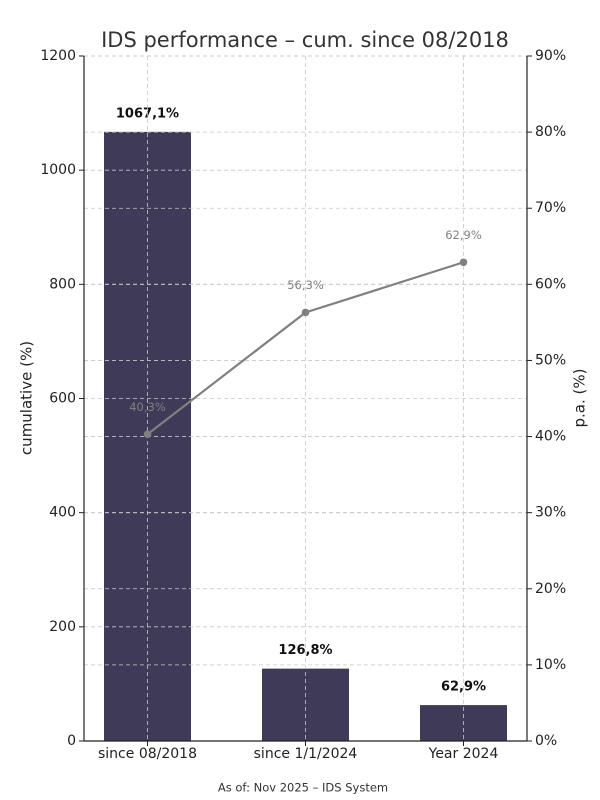  What do you see at coordinates (546, 741) in the screenshot?
I see `y2-tick-label: 0%` at bounding box center [546, 741].